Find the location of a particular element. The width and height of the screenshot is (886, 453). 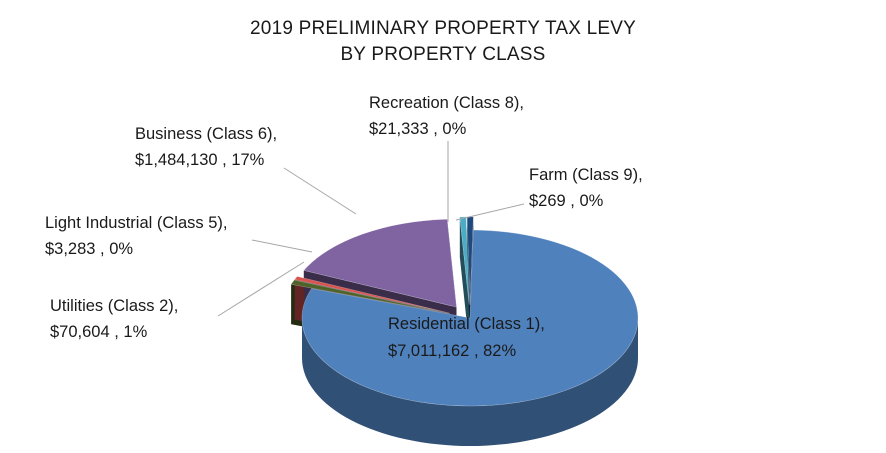

label-recreation-line1: Recreation (Class 8), is located at coordinates (446, 103).